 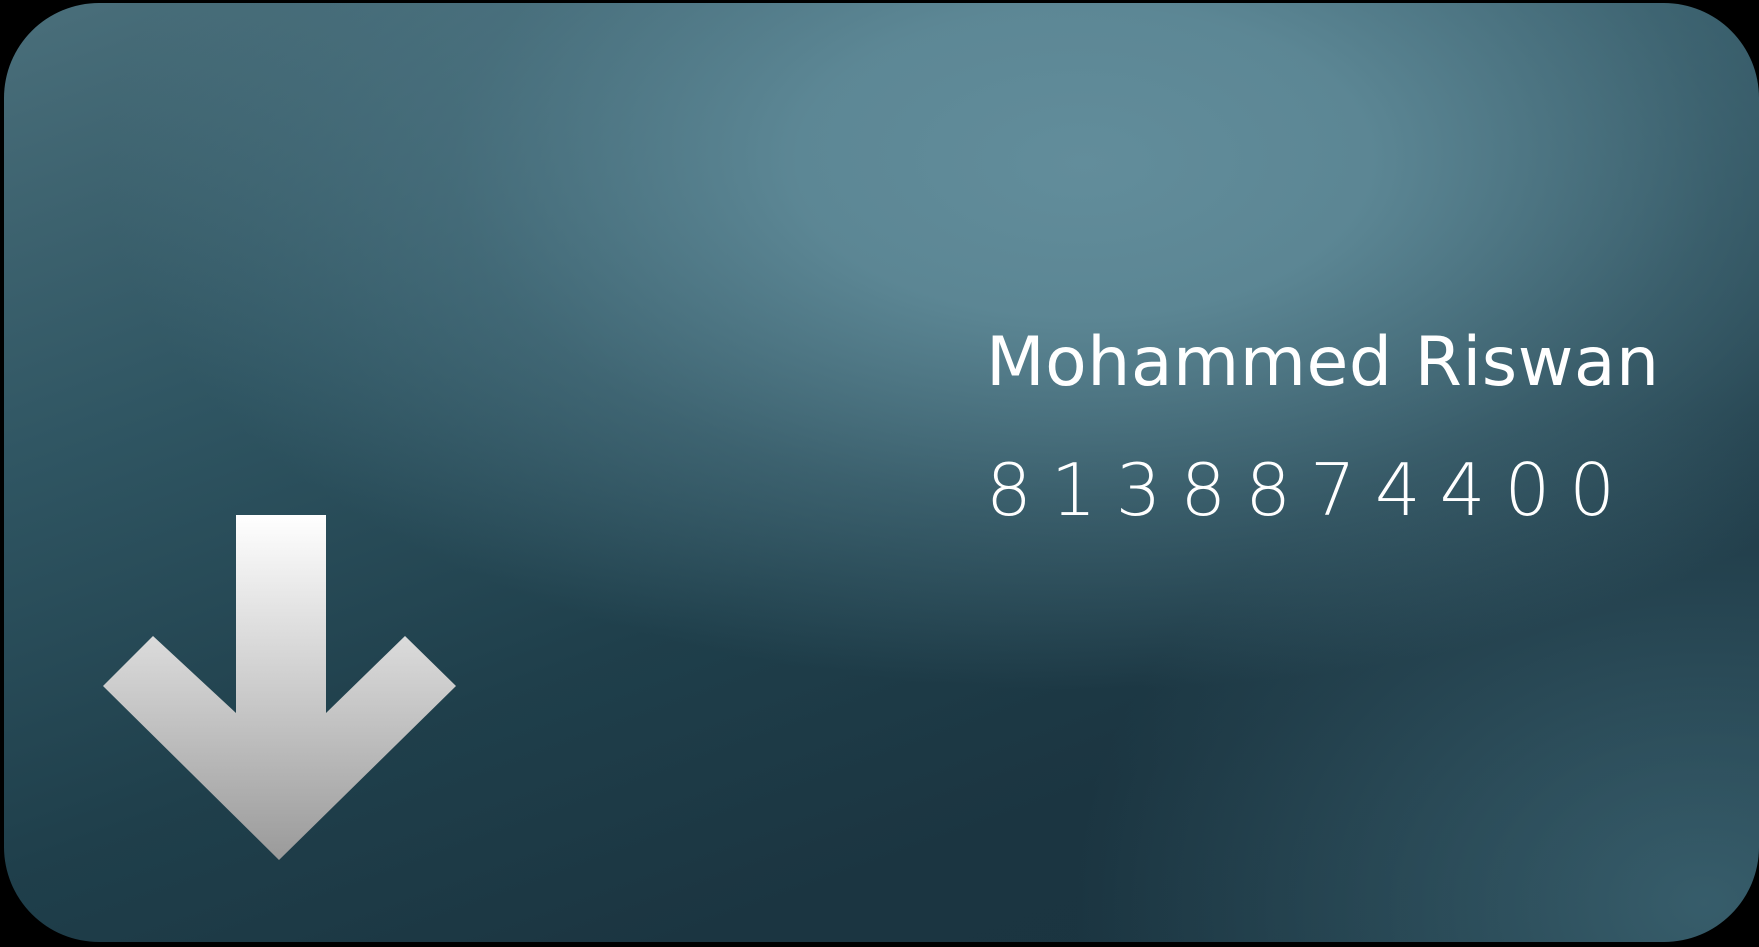 What do you see at coordinates (280, 693) in the screenshot?
I see `arrow-down-icon` at bounding box center [280, 693].